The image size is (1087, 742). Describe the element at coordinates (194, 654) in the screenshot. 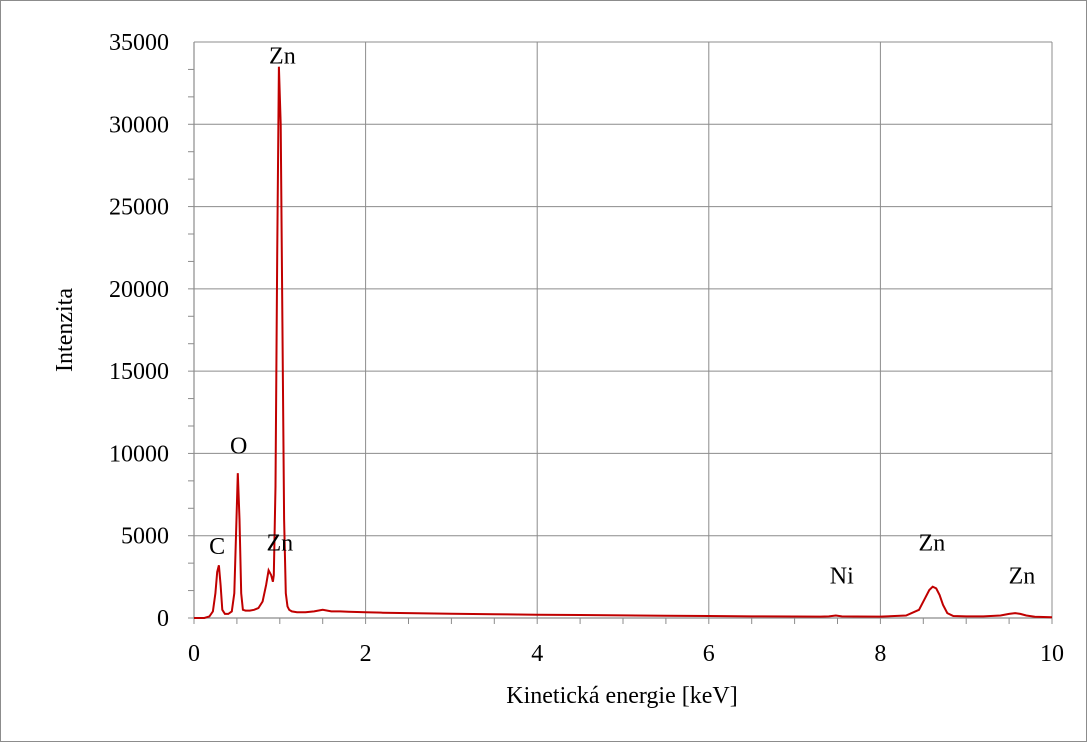

I see `x-tick-label: 0` at that location.